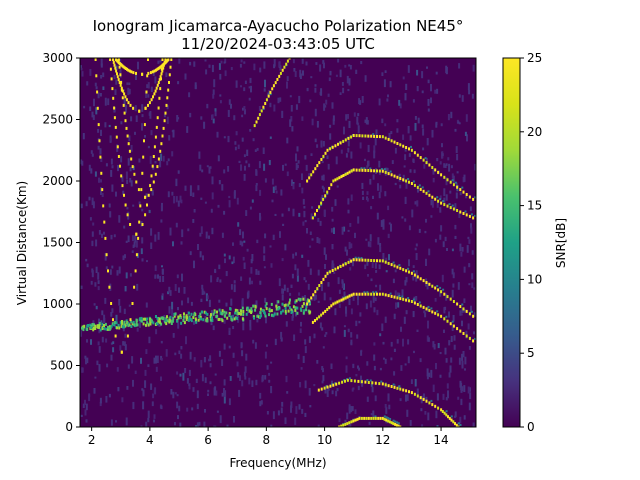  What do you see at coordinates (57, 120) in the screenshot?
I see `y-tick-label: 2500` at bounding box center [57, 120].